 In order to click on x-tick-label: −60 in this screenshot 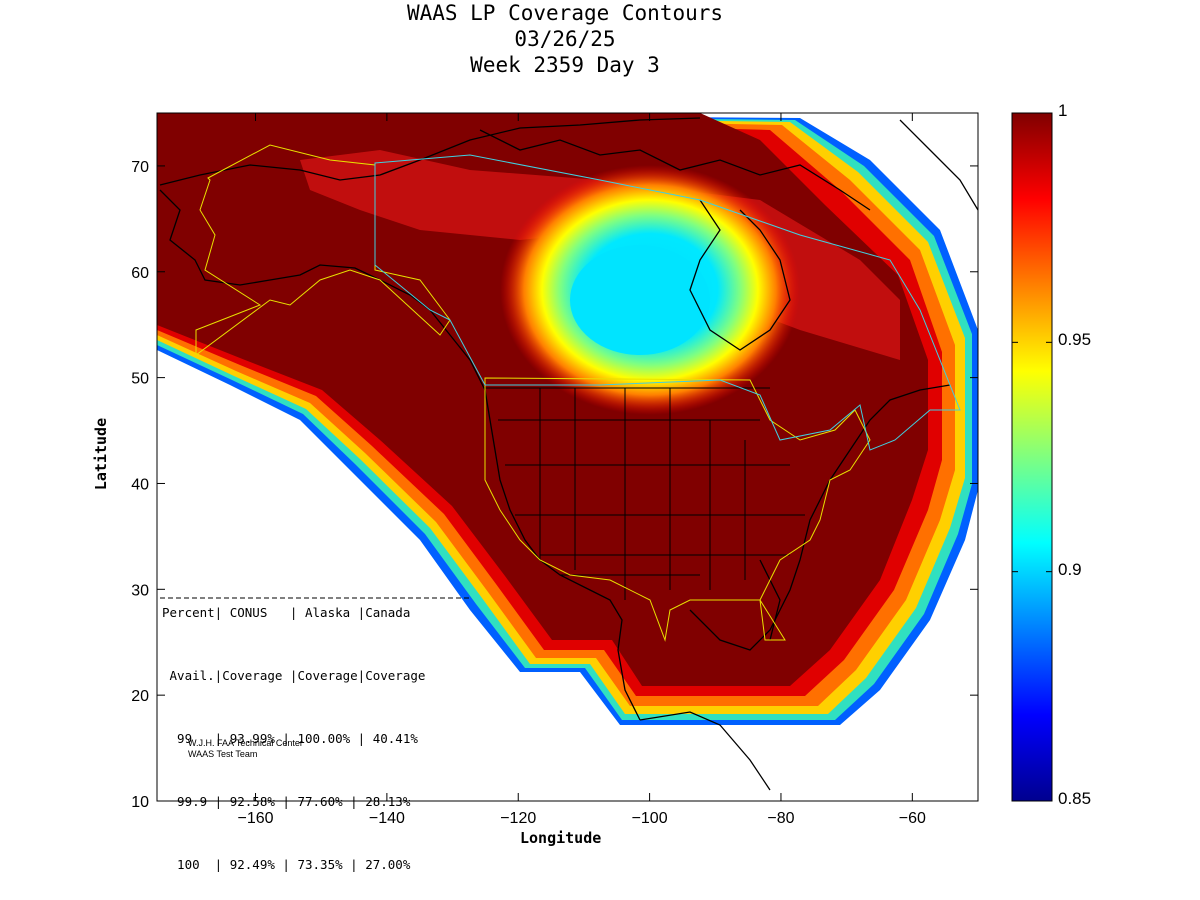, I will do `click(912, 818)`.